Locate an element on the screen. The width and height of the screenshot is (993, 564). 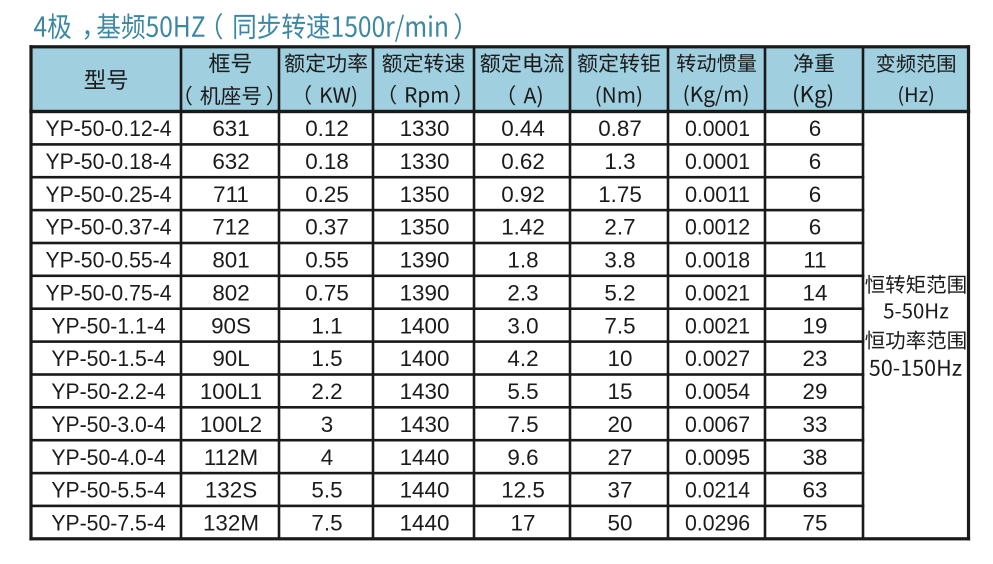
svg-text: 90L is located at coordinates (230, 358).